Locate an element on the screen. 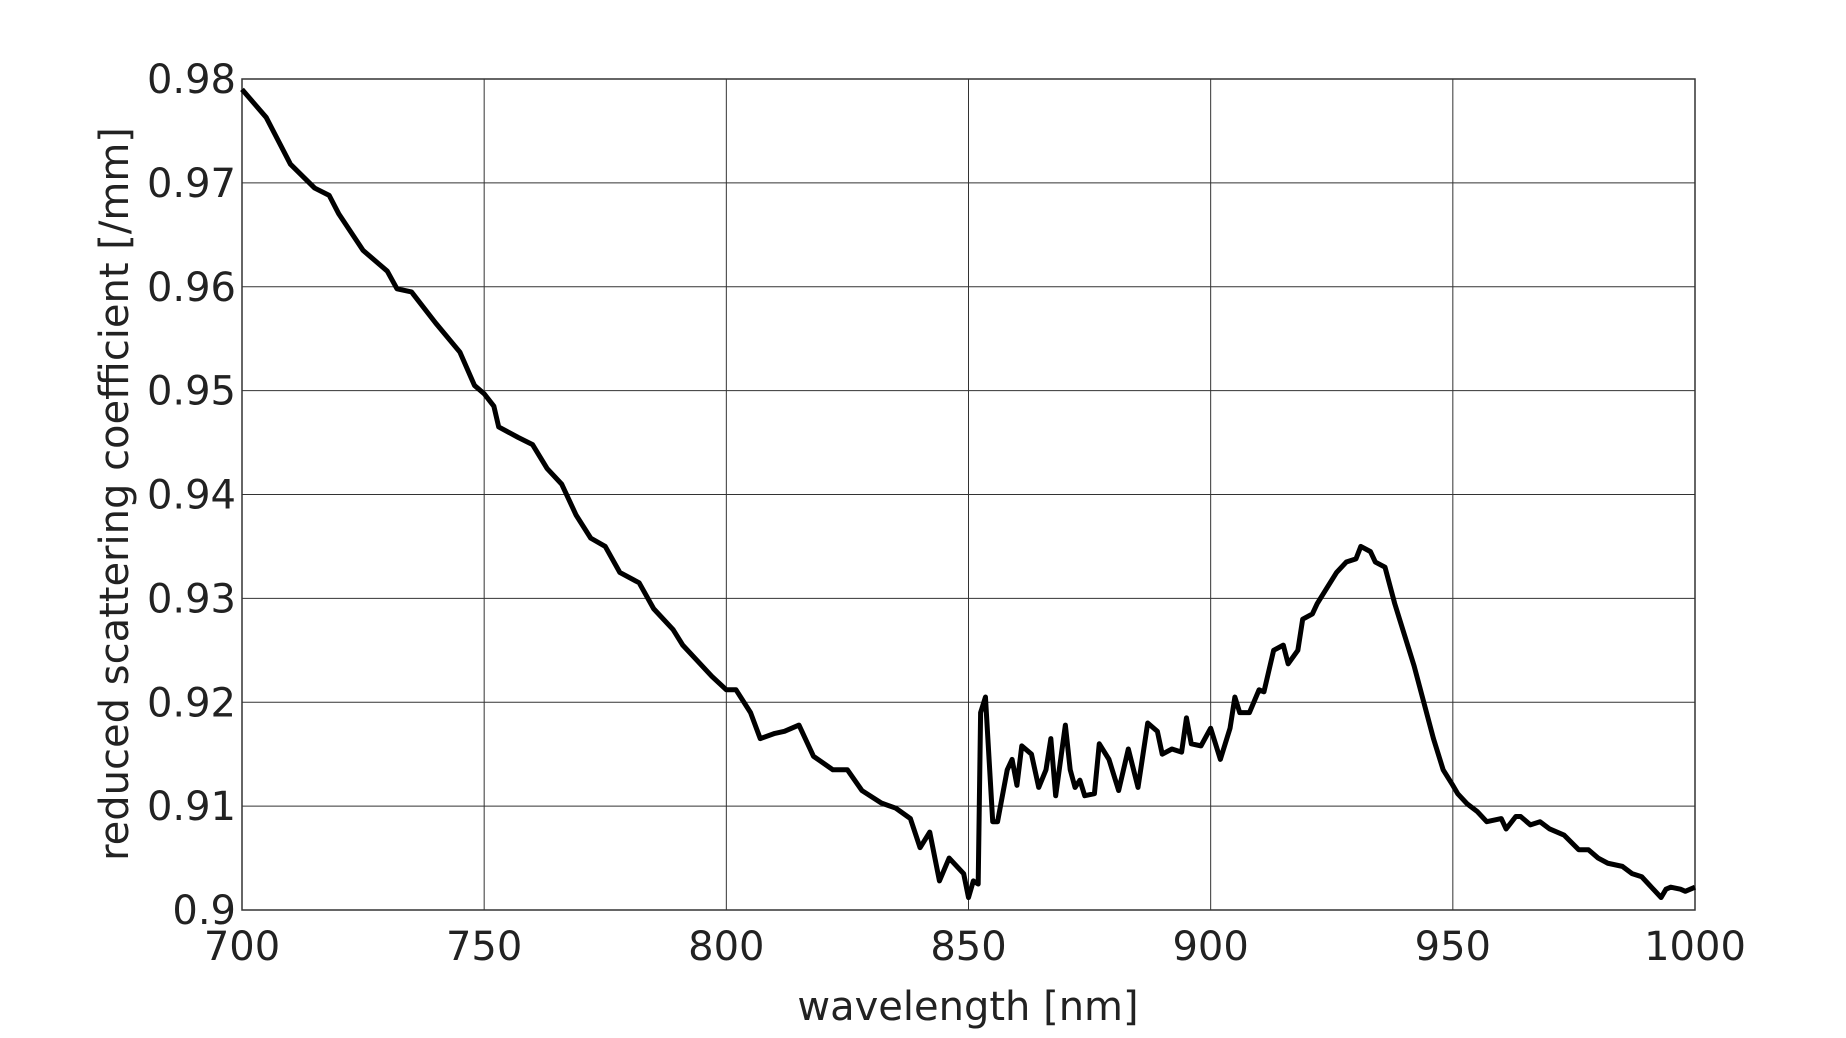 The image size is (1846, 1038). y-tick-label: 0.91 is located at coordinates (191, 807).